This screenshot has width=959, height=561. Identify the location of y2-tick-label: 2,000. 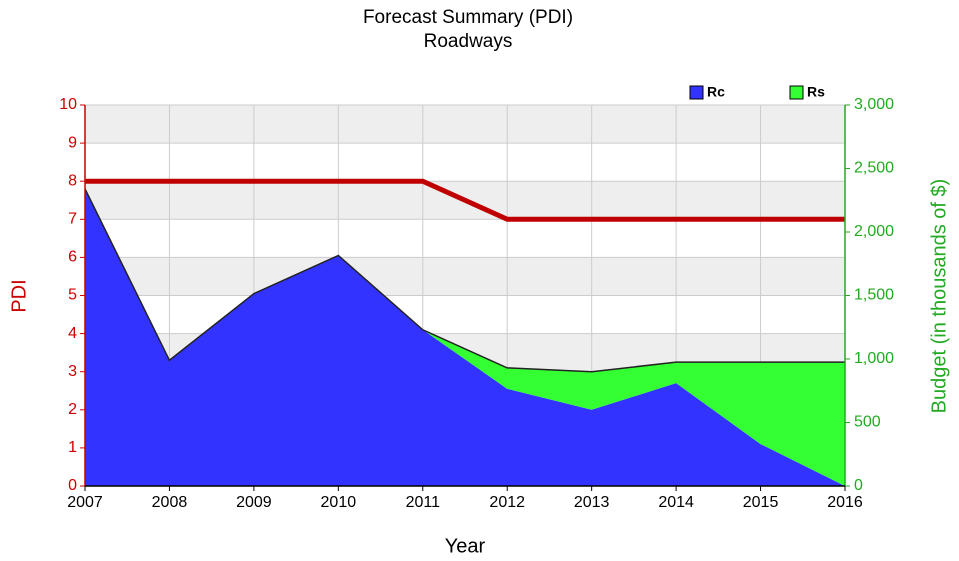
(874, 231).